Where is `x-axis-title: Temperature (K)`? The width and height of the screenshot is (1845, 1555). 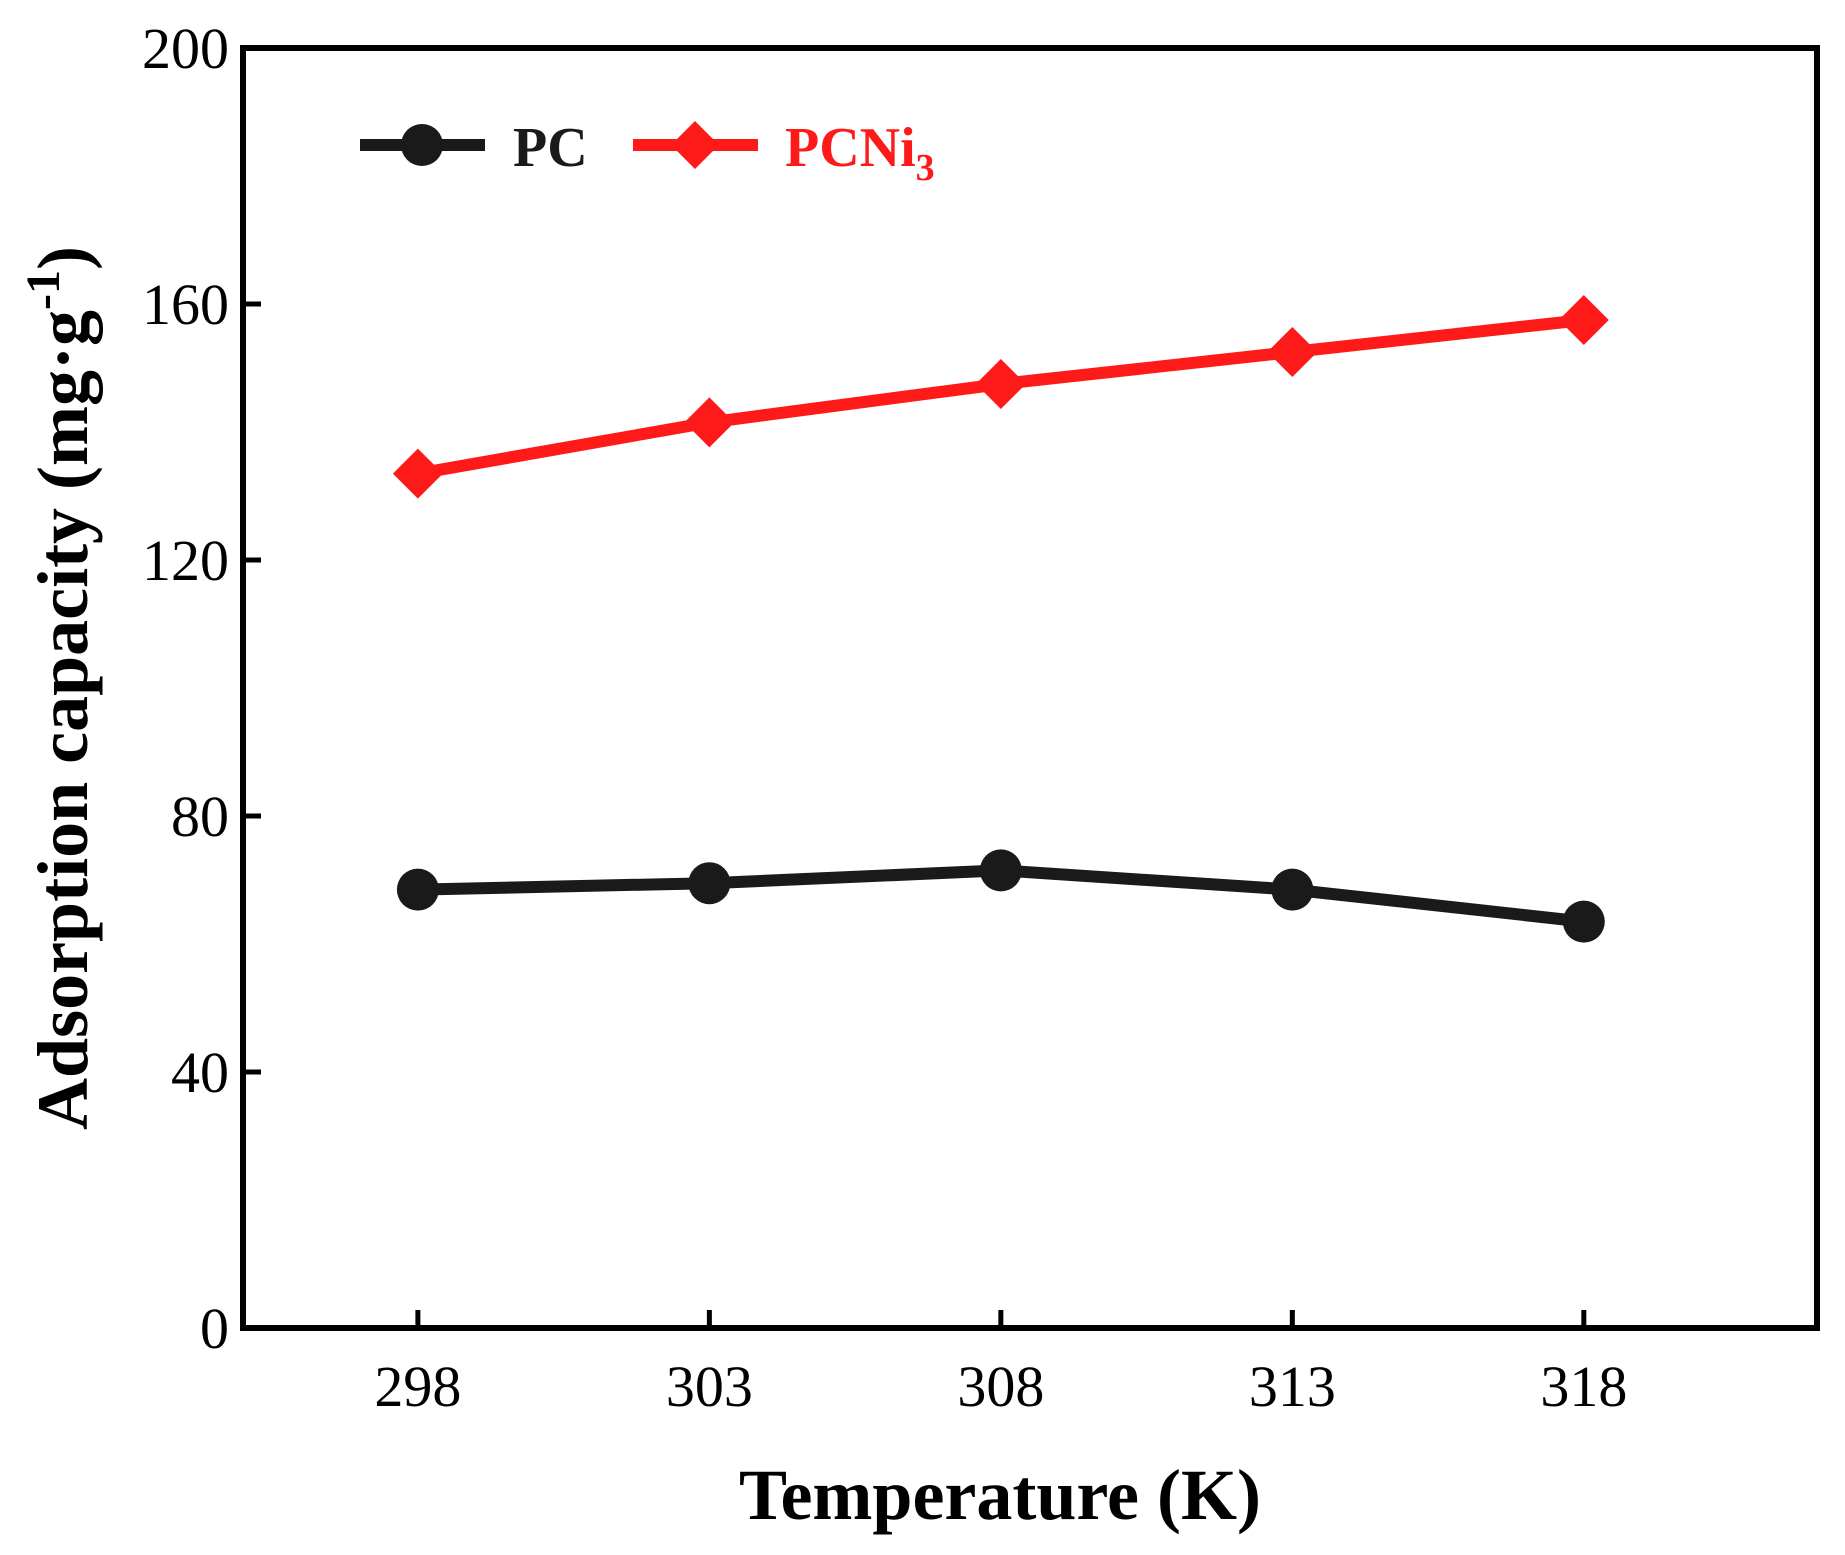
x-axis-title: Temperature (K) is located at coordinates (1000, 1495).